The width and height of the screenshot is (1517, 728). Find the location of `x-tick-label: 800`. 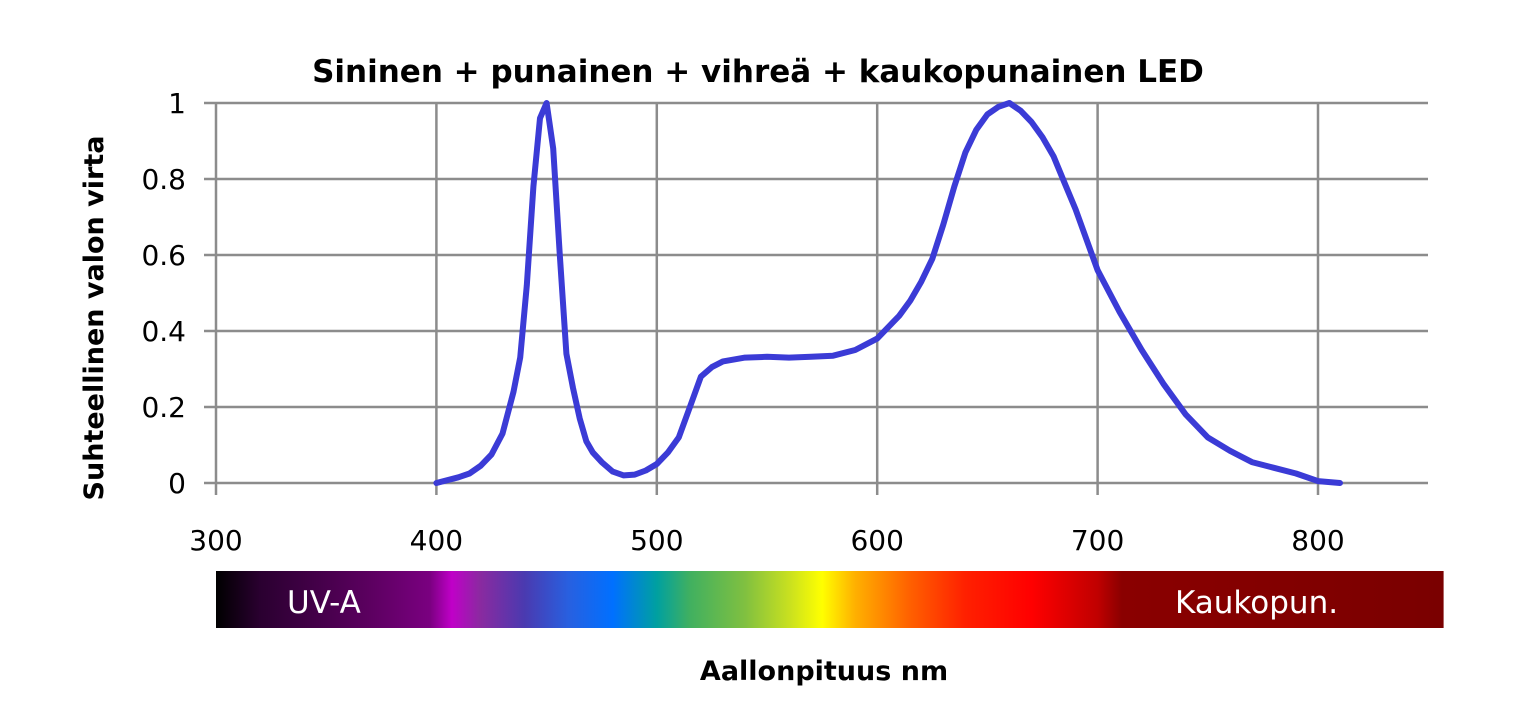

x-tick-label: 800 is located at coordinates (1317, 540).